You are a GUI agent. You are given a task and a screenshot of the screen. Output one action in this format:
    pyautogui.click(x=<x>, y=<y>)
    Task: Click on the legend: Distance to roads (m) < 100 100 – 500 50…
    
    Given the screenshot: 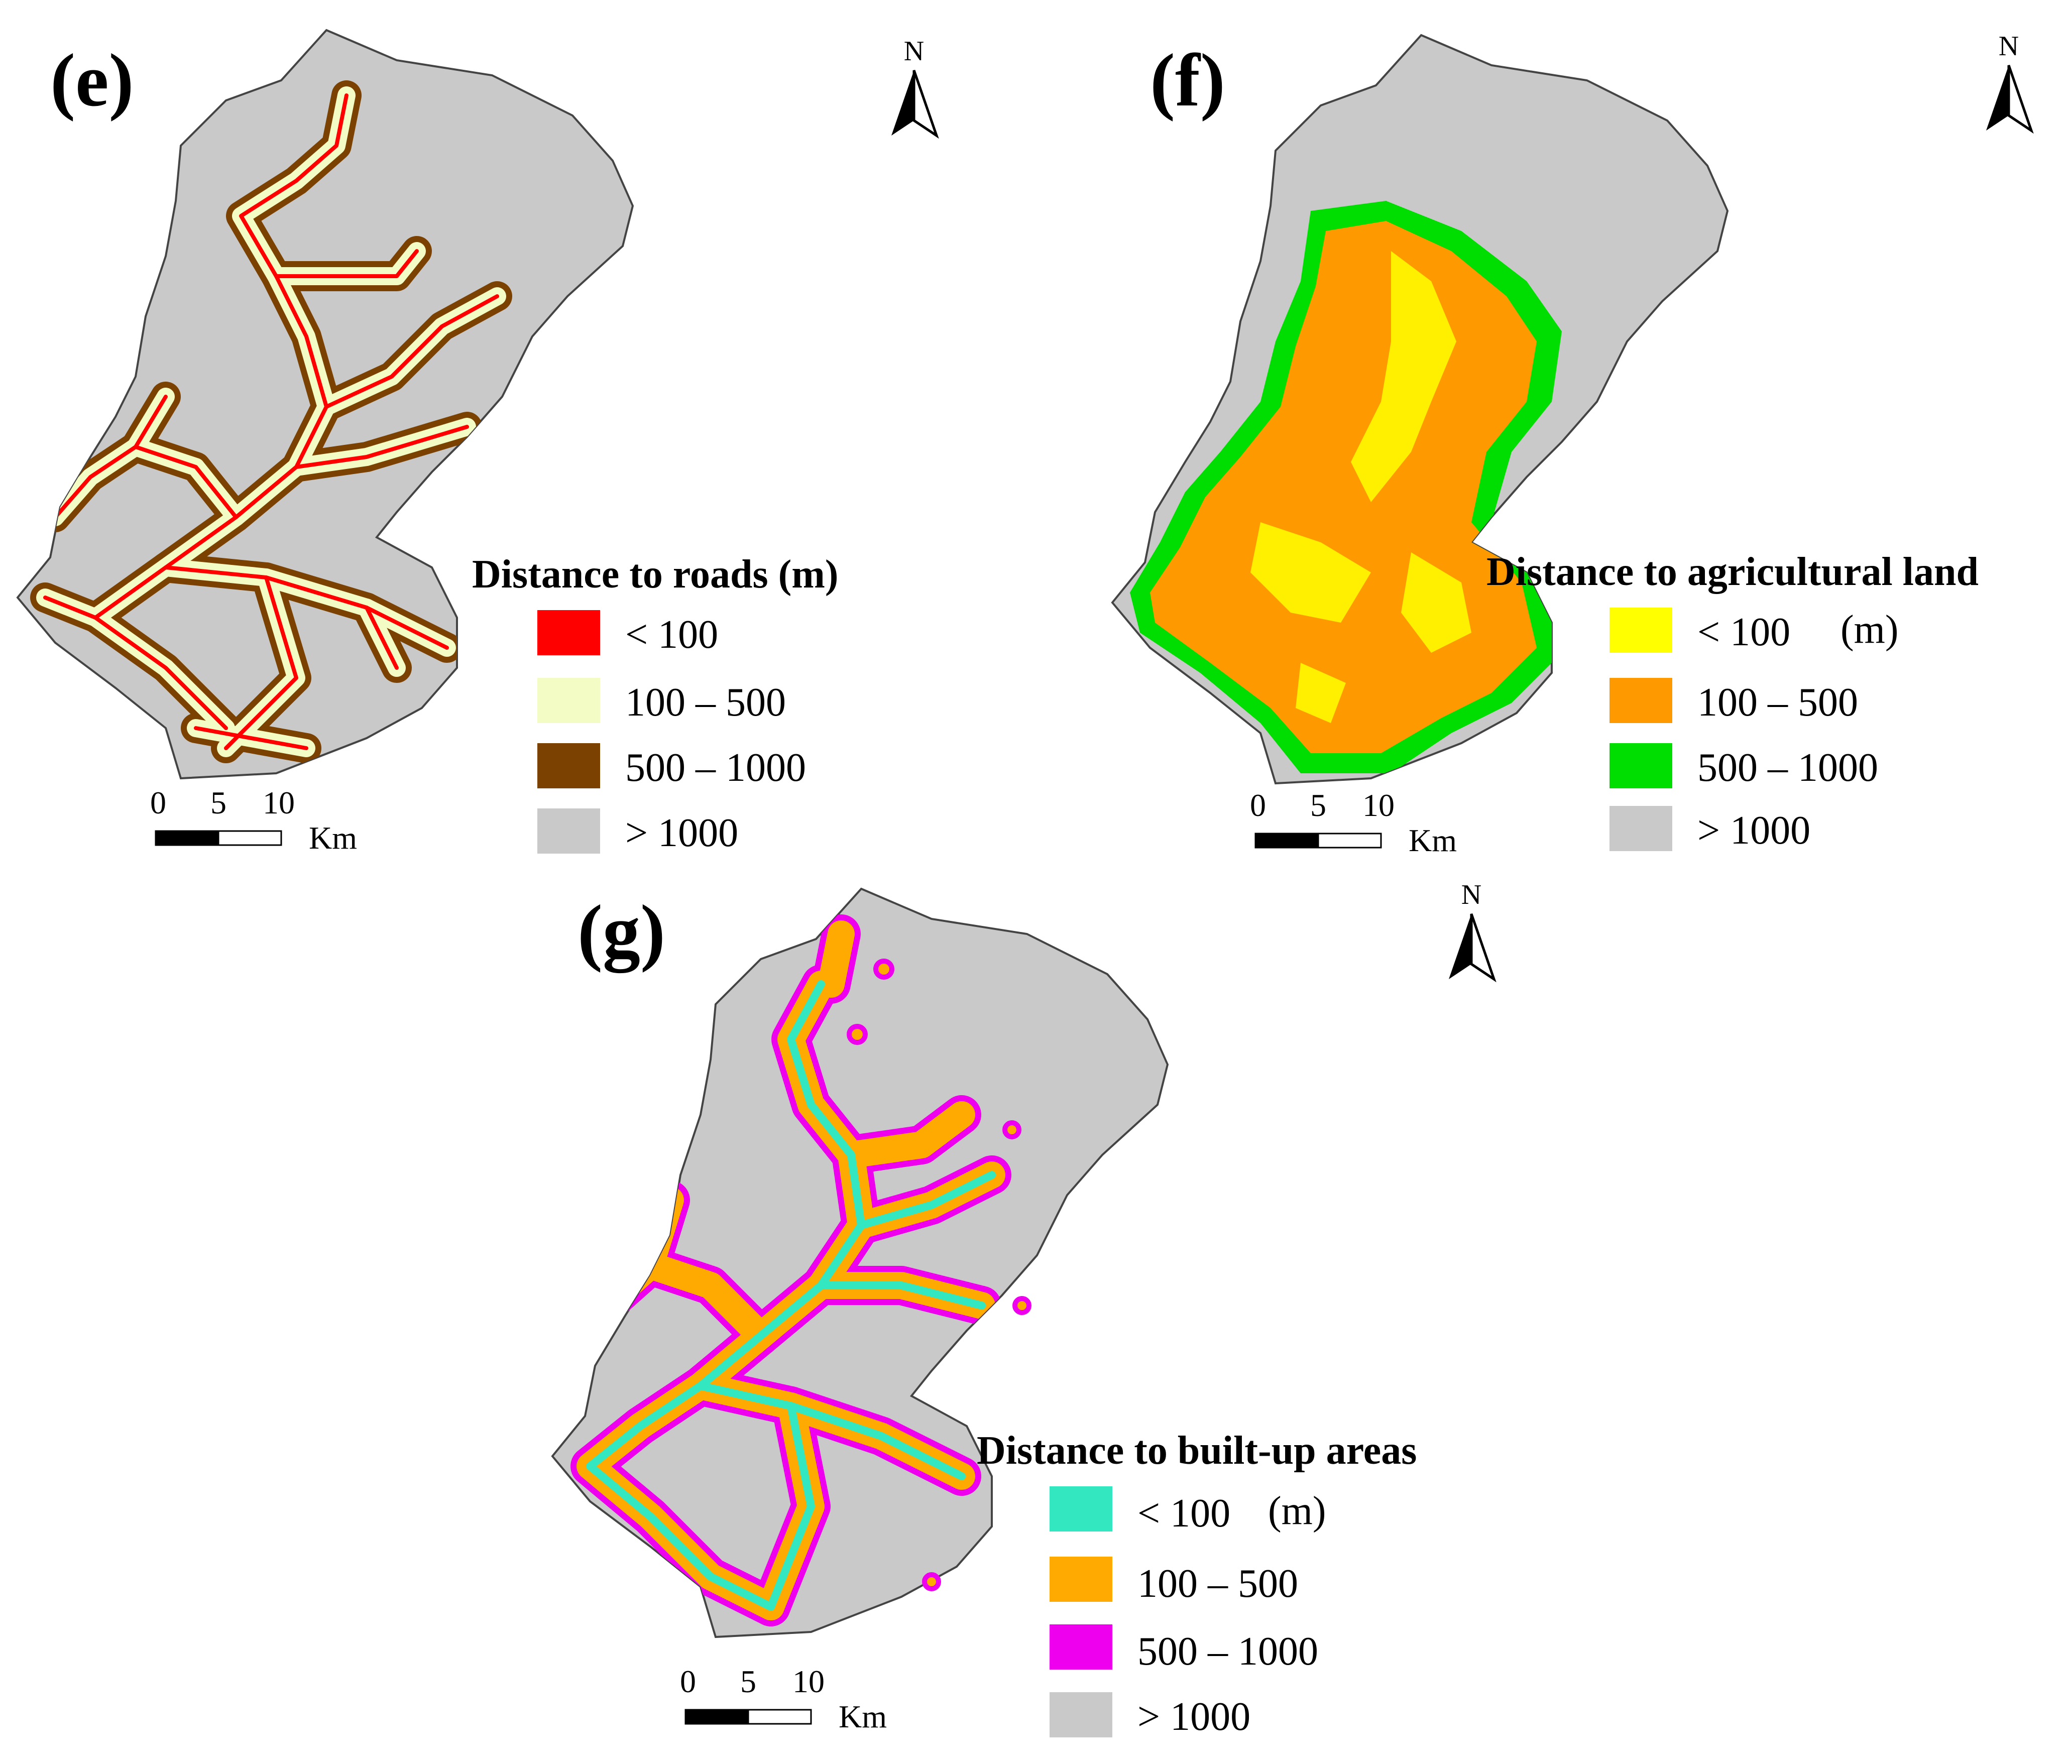 What is the action you would take?
    pyautogui.click(x=655, y=703)
    